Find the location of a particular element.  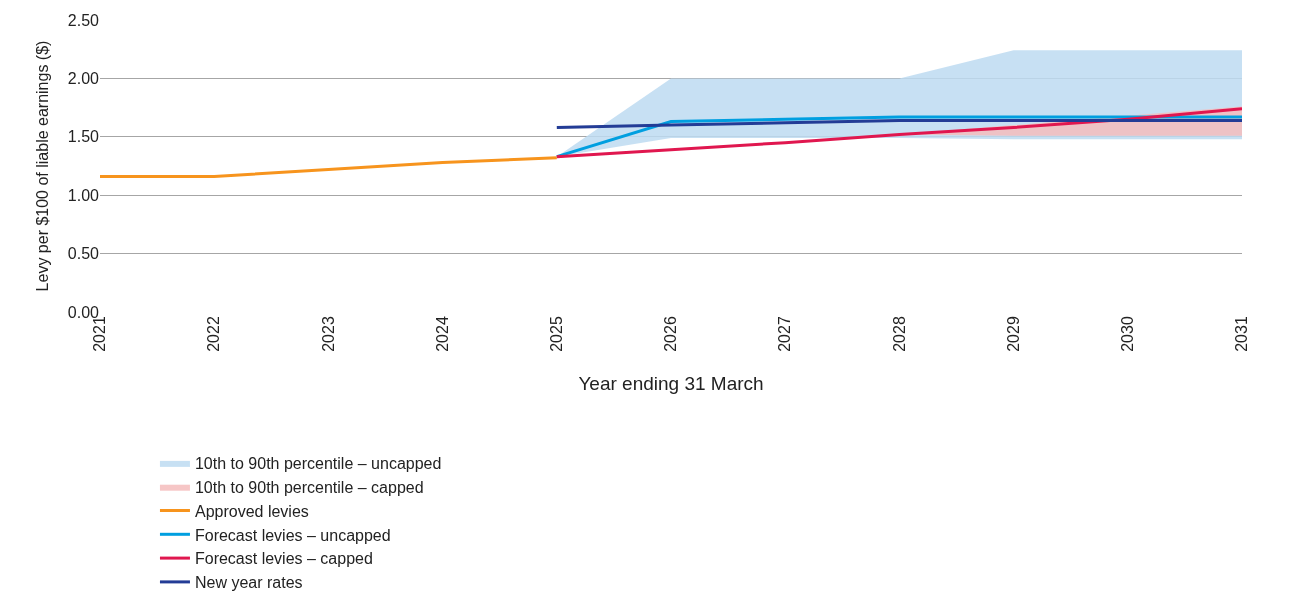

legend-label: New year rates is located at coordinates (248, 583).